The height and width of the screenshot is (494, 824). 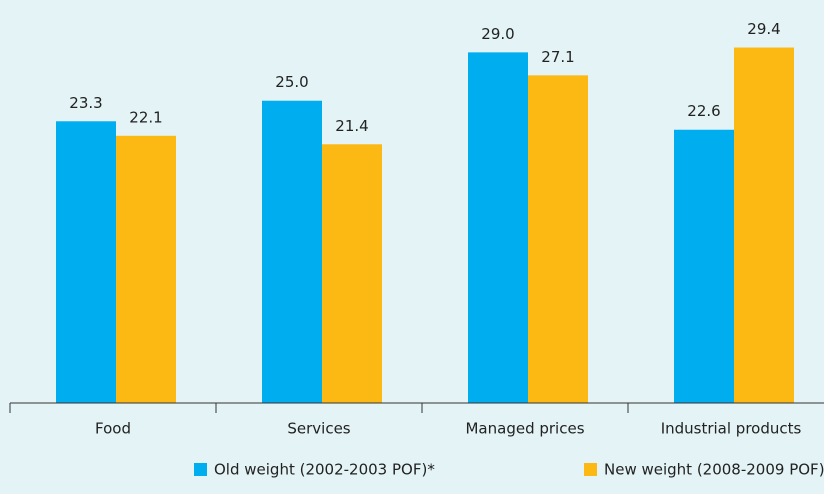 I want to click on x-tick-label: Services, so click(x=318, y=429).